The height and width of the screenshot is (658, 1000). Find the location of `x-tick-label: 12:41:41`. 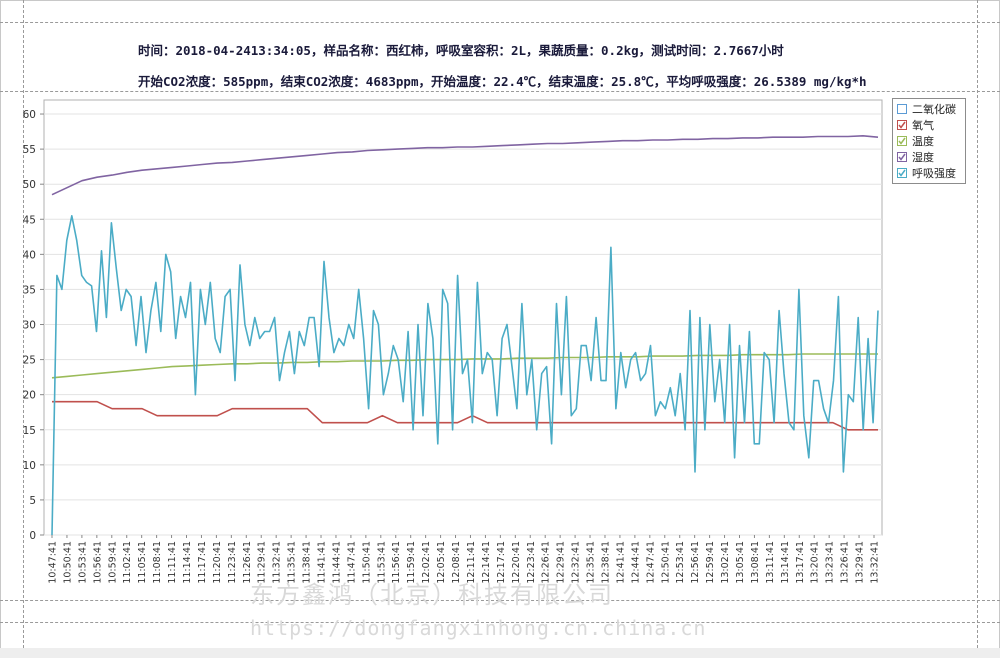

x-tick-label: 12:41:41 is located at coordinates (620, 562).